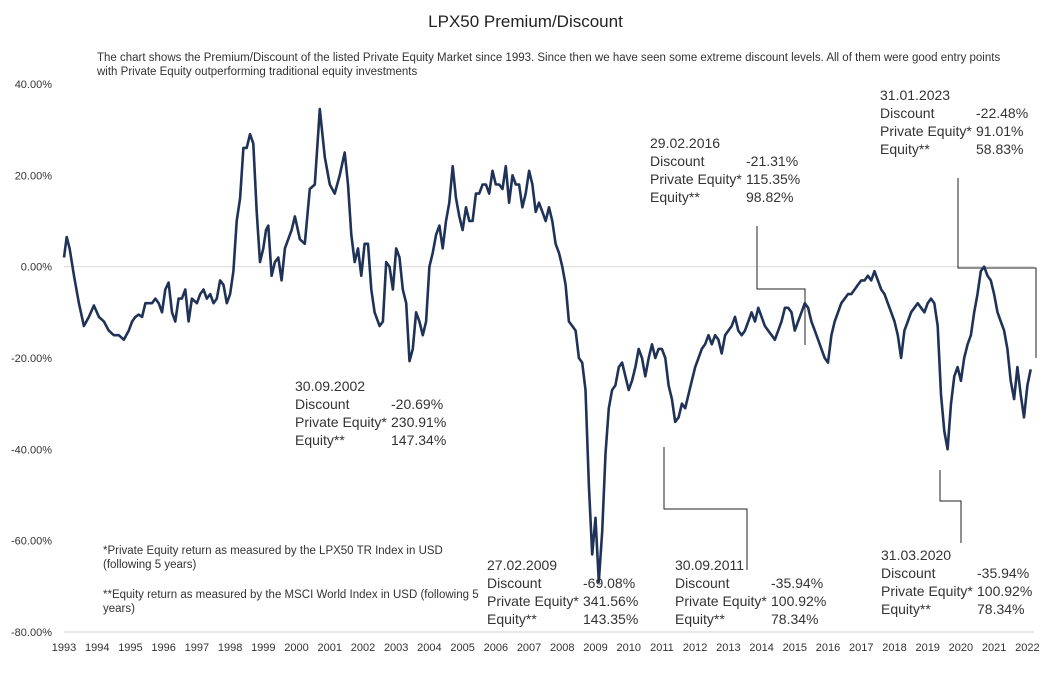  What do you see at coordinates (1027, 648) in the screenshot?
I see `x-tick-label: 2022` at bounding box center [1027, 648].